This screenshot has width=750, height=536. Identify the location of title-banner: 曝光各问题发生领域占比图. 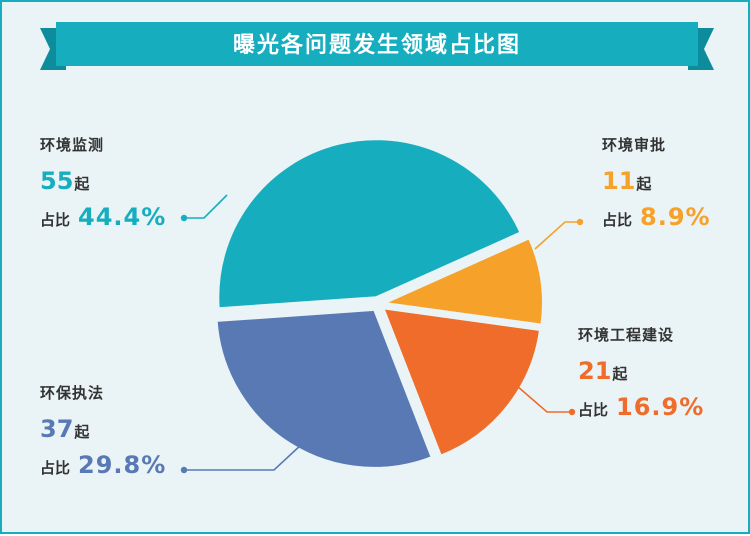
(377, 46).